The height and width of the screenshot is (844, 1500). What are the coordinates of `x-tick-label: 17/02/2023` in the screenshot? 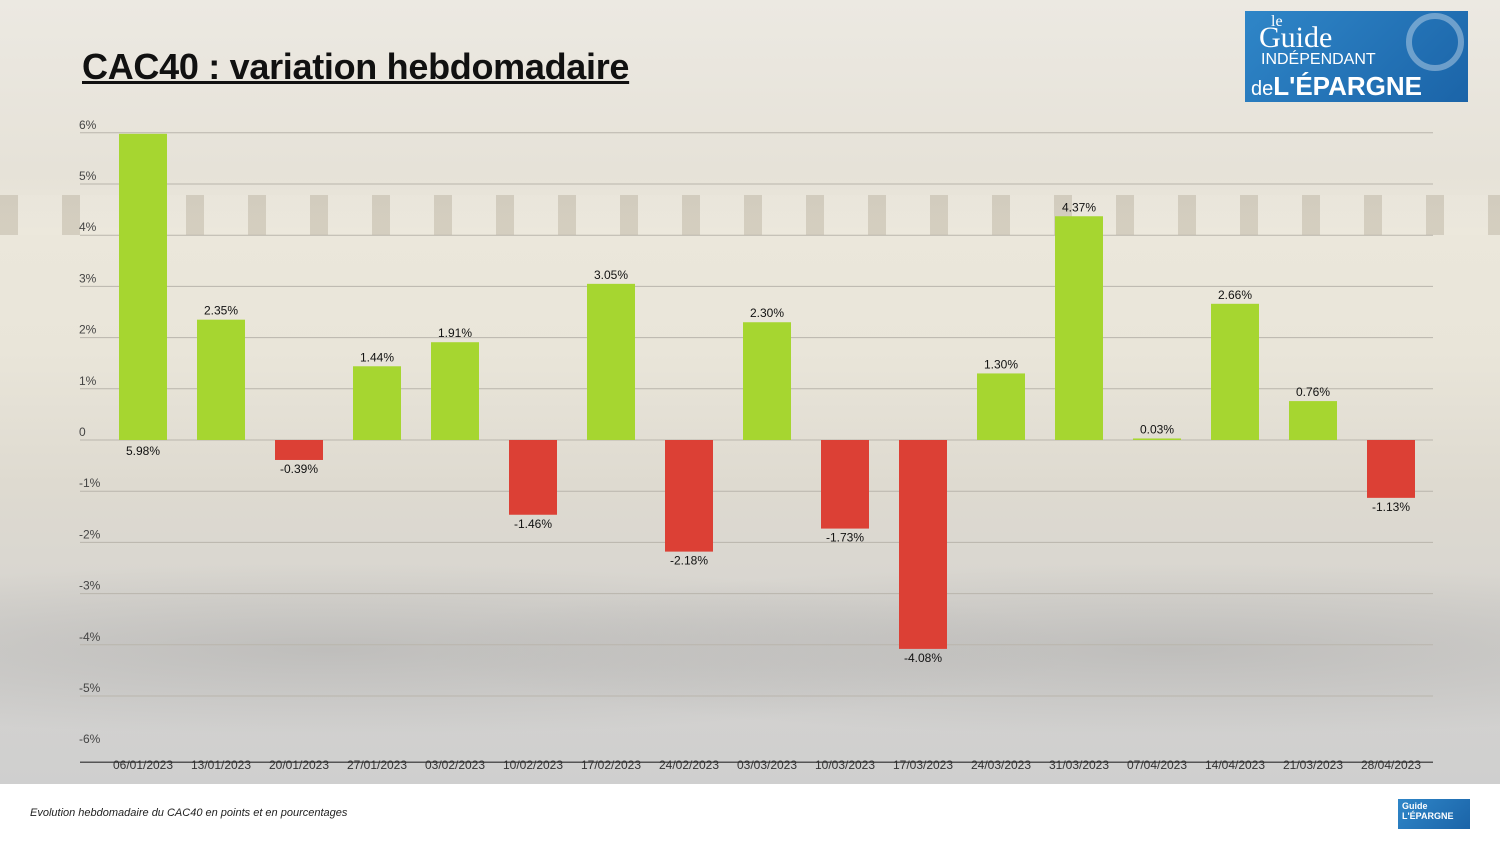 It's located at (611, 765).